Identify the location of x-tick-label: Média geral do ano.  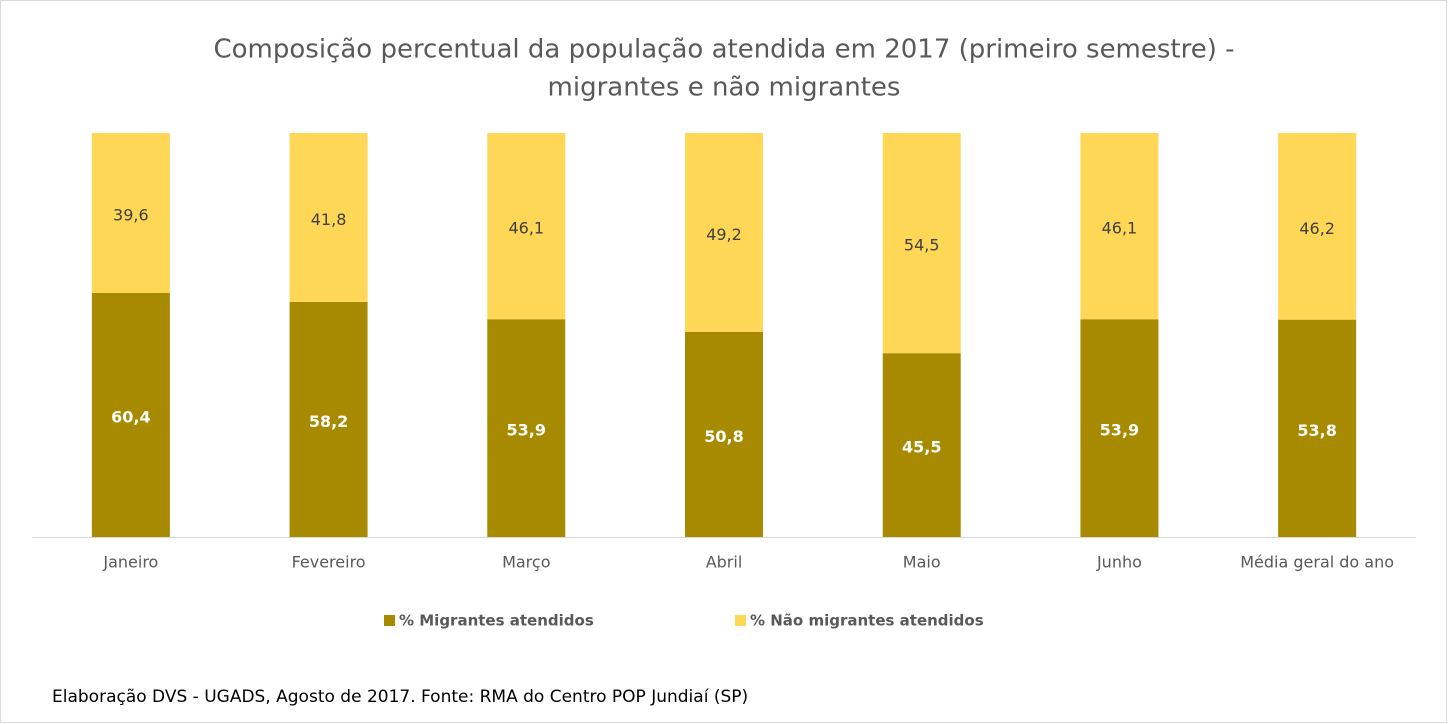
(1317, 562).